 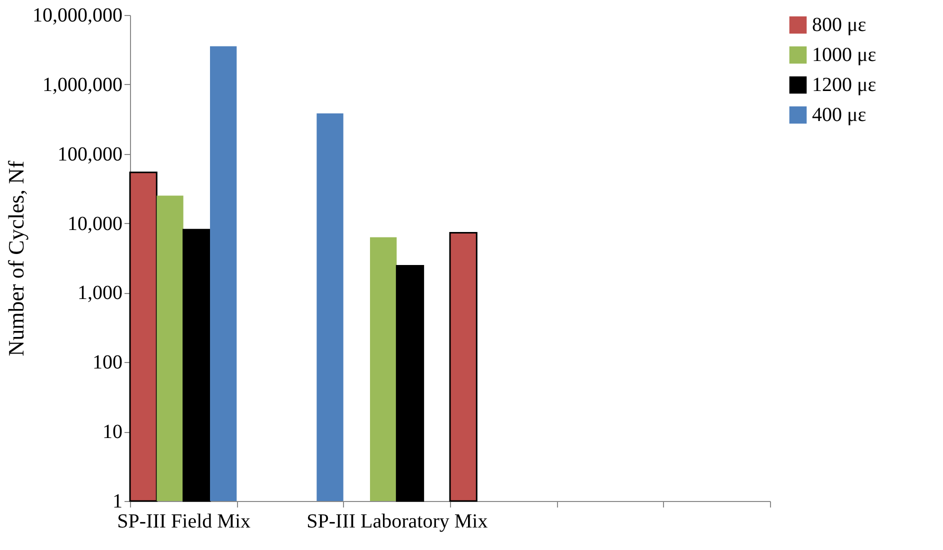 What do you see at coordinates (184, 521) in the screenshot?
I see `x-tick-label: SP-III Field Mix` at bounding box center [184, 521].